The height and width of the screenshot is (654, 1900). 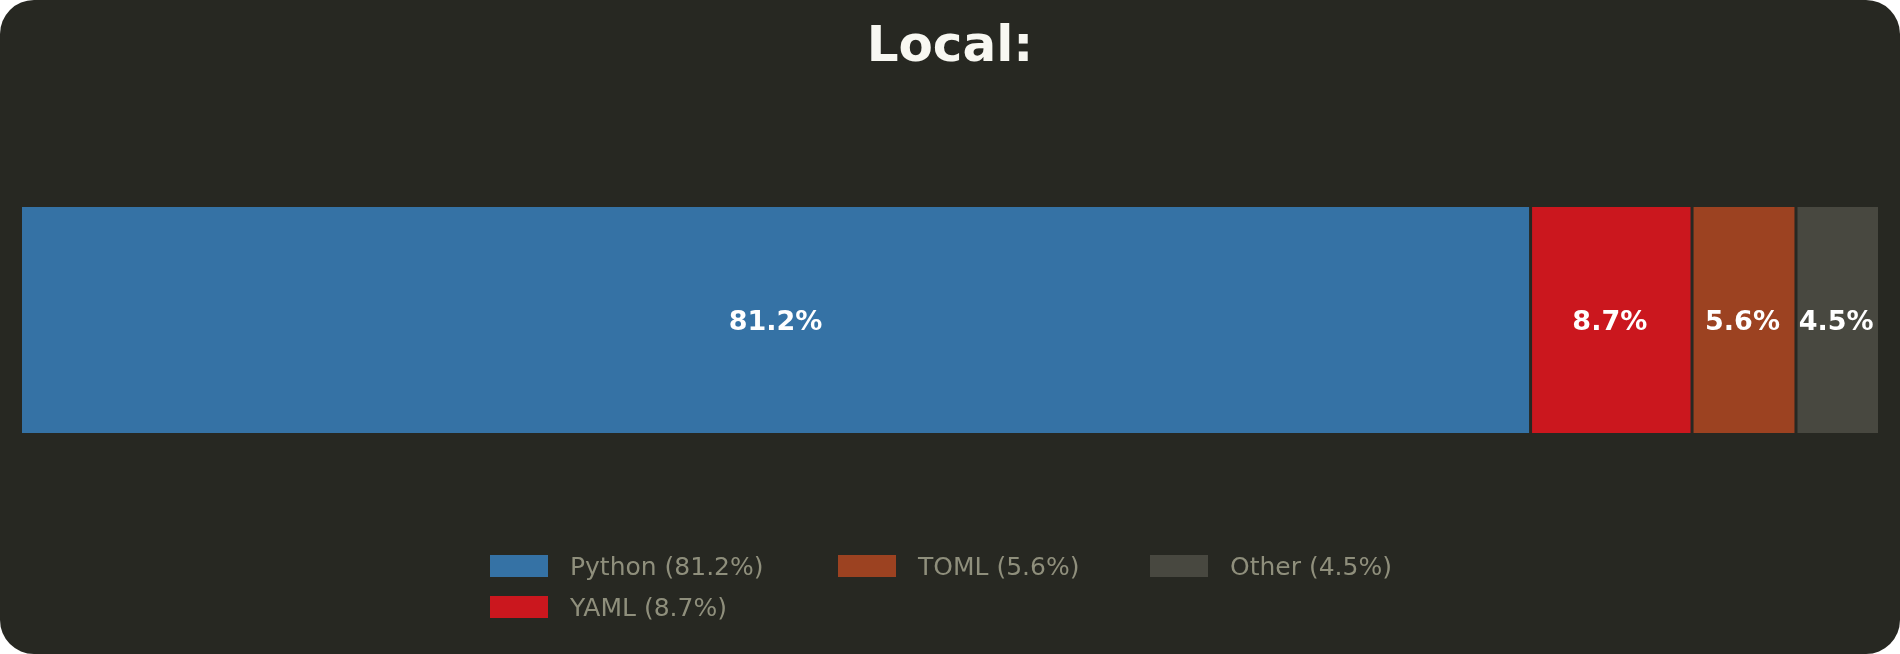 I want to click on legend-label: YAML (8.7%), so click(x=648, y=607).